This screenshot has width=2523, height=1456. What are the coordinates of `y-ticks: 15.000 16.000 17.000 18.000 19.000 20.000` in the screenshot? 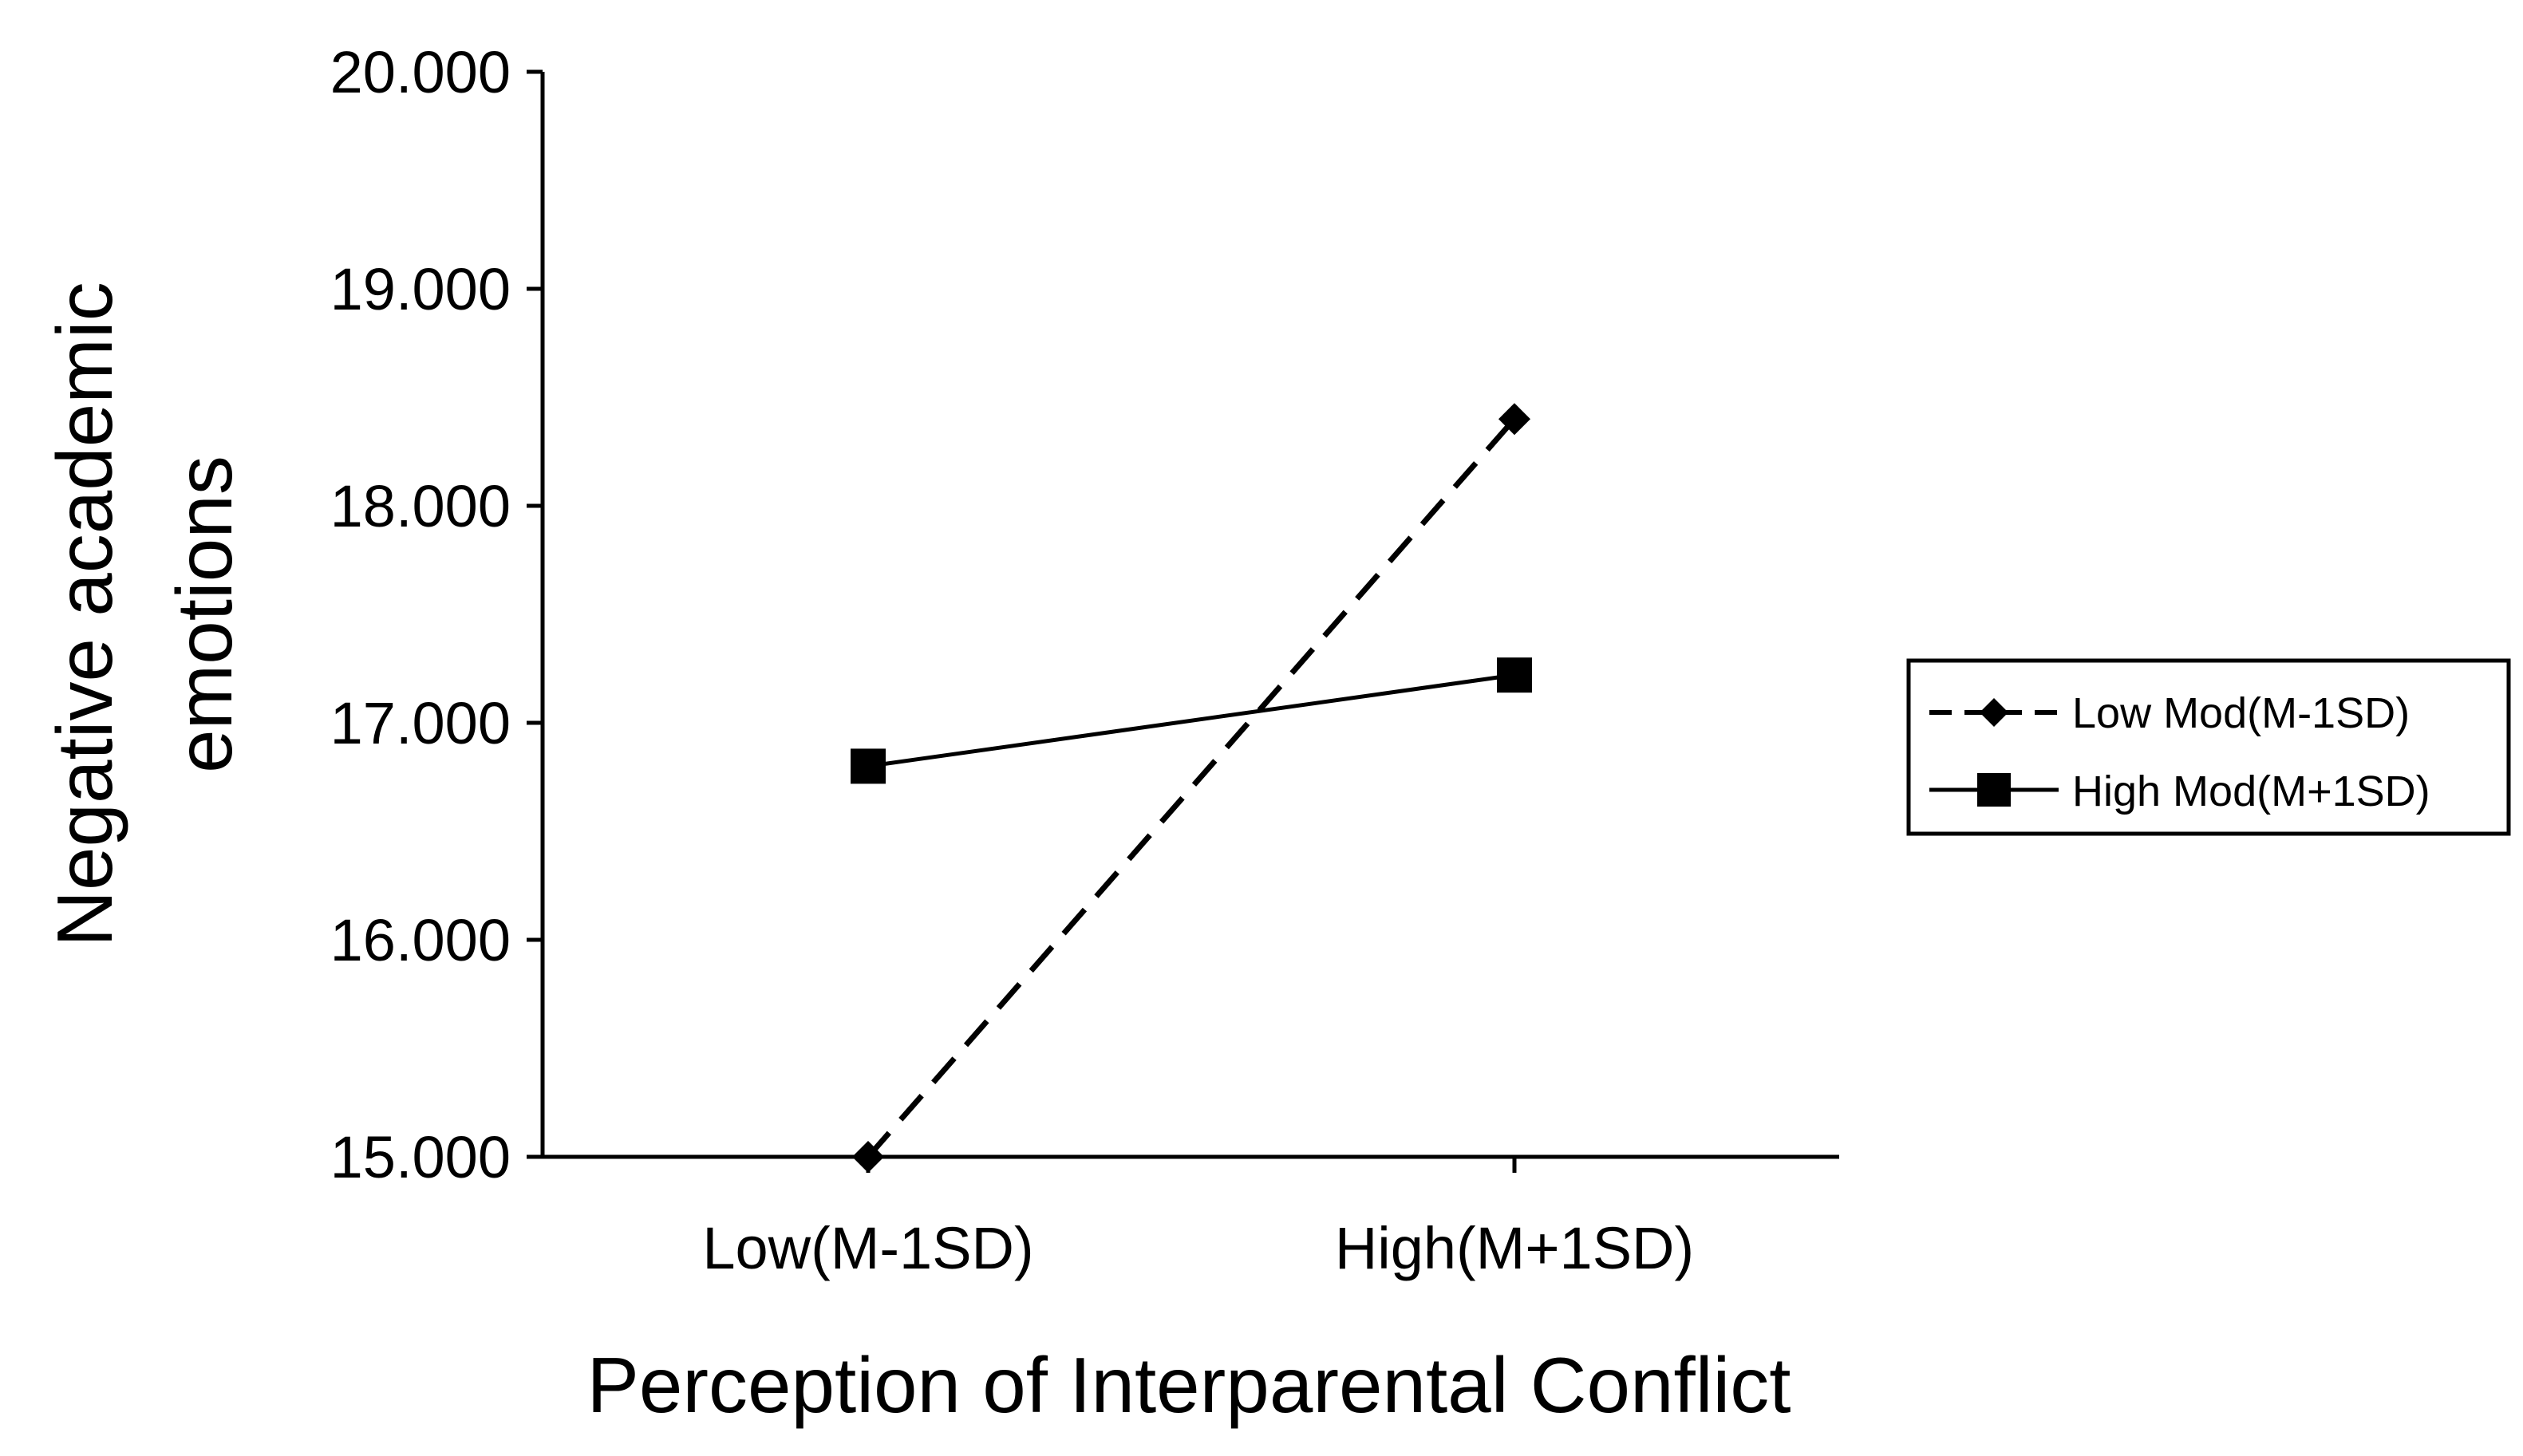 It's located at (436, 614).